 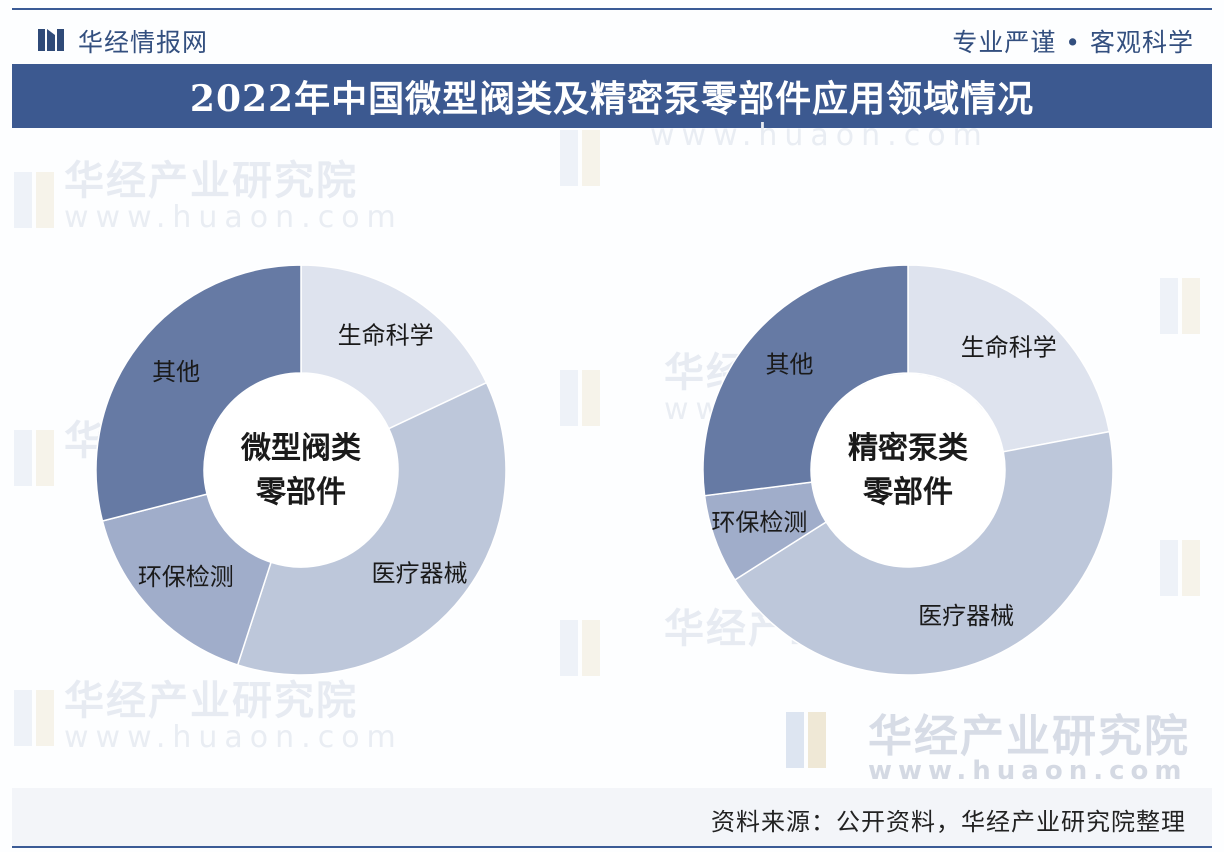 I want to click on donut-slice-micro-valve-life-science, so click(x=394, y=347).